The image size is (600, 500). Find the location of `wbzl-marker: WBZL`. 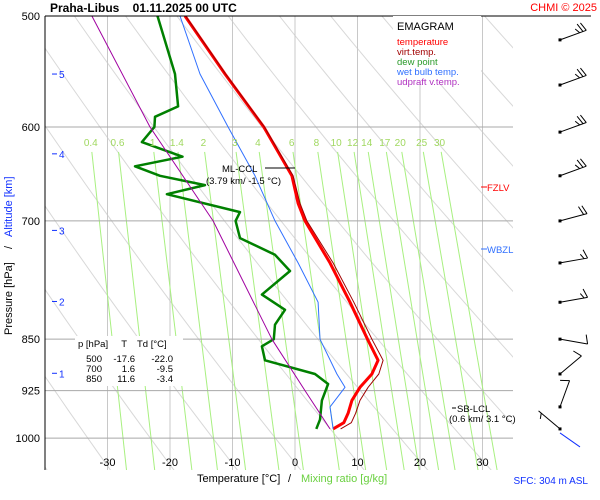

wbzl-marker: WBZL is located at coordinates (497, 250).